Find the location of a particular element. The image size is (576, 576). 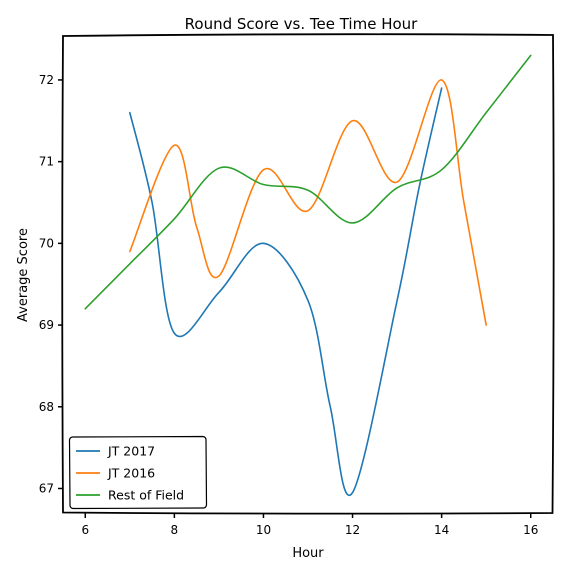

x-axis-label: Hour is located at coordinates (308, 553).